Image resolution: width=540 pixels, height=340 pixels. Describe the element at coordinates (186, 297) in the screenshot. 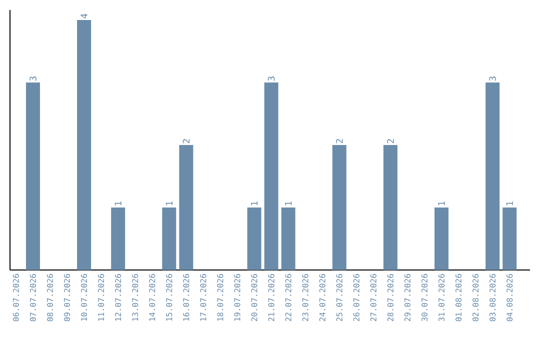

I see `x-tick-label: 16.07.2026` at that location.